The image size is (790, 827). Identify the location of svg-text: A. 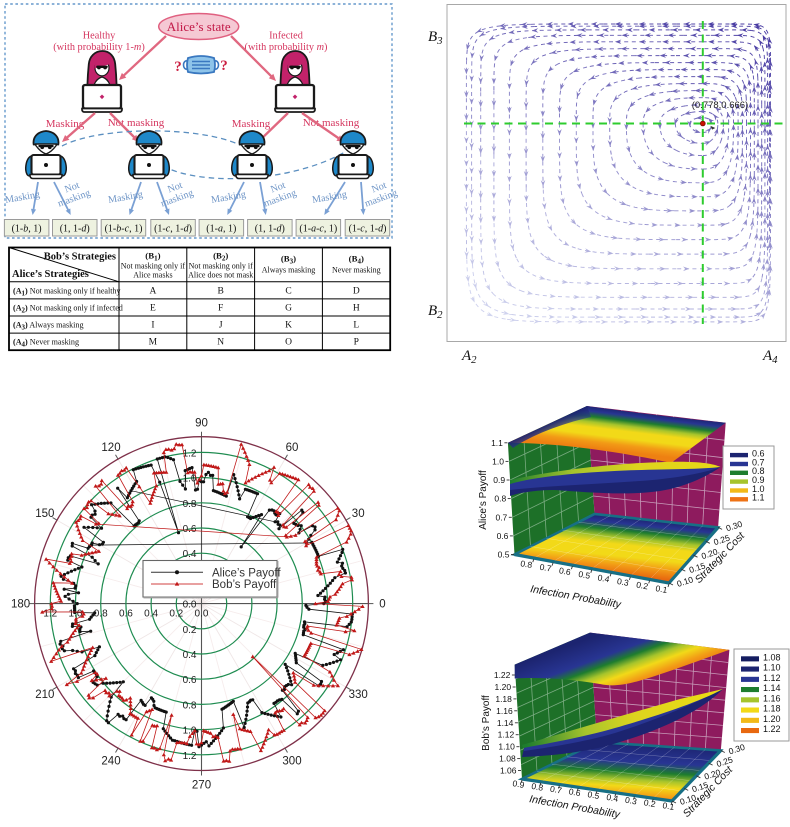
(152, 291).